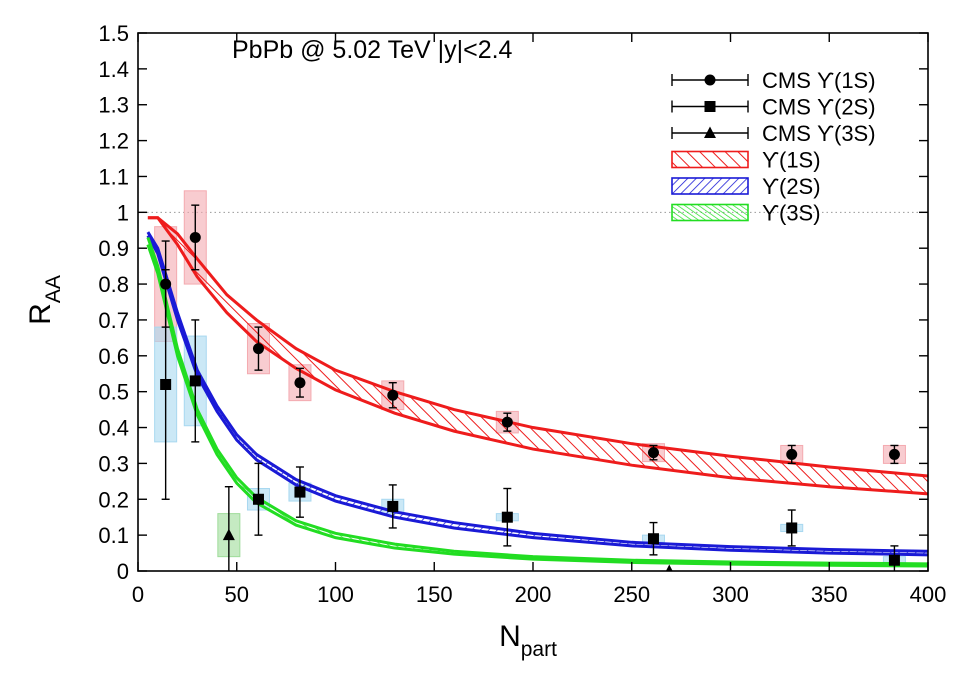 Image resolution: width=978 pixels, height=685 pixels. Describe the element at coordinates (113, 248) in the screenshot. I see `y-tick-label: 0.9` at that location.